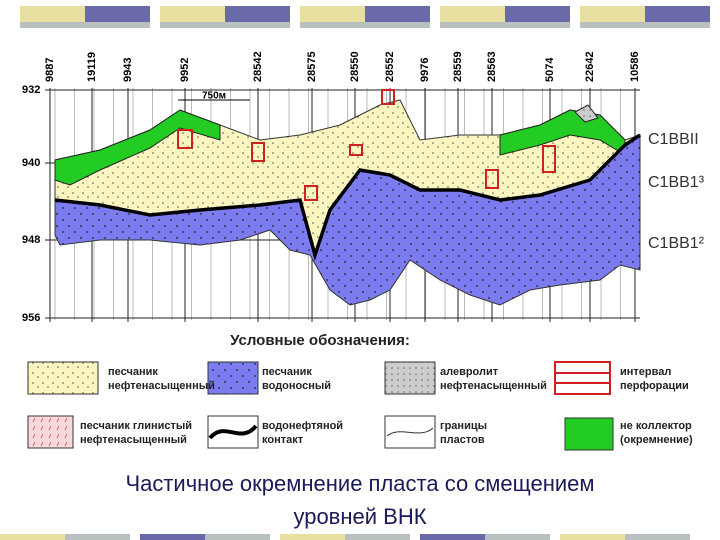  Describe the element at coordinates (656, 426) in the screenshot. I see `legend-text: не коллектор` at that location.